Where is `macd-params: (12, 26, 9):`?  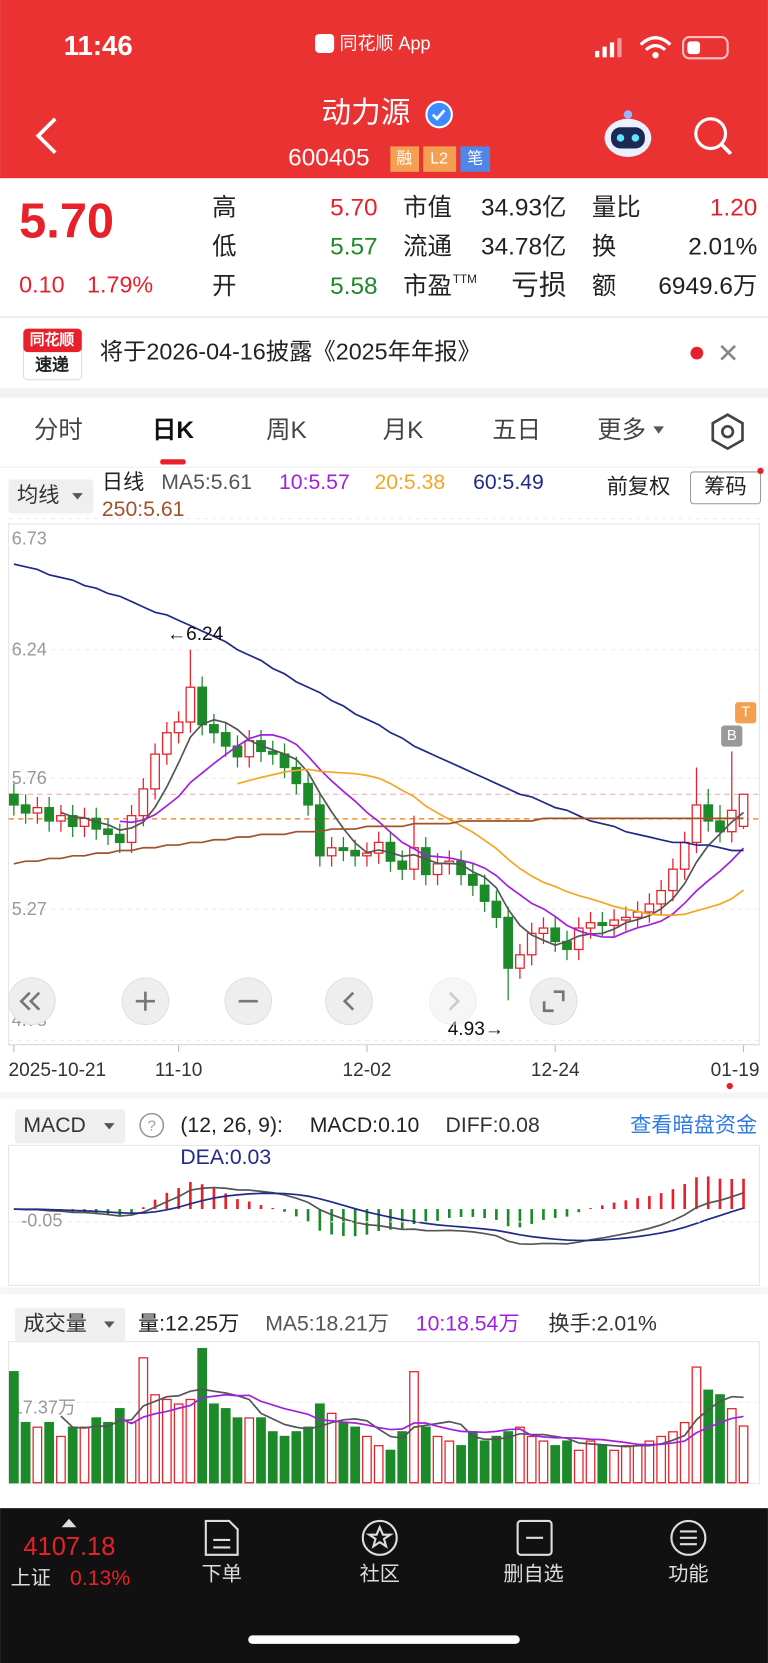 macd-params: (12, 26, 9): is located at coordinates (231, 1125).